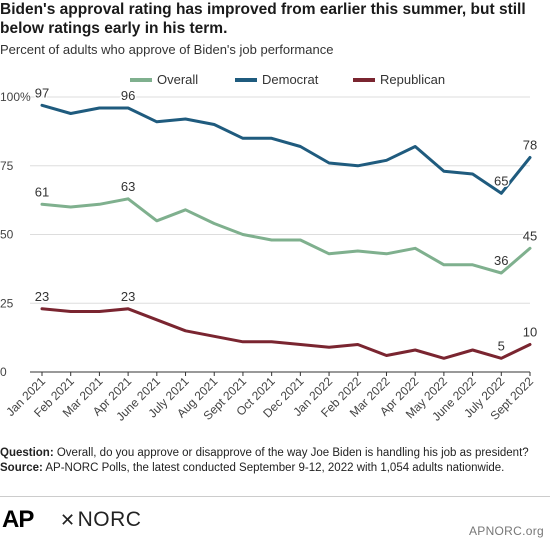  I want to click on democrat-line, so click(286, 149).